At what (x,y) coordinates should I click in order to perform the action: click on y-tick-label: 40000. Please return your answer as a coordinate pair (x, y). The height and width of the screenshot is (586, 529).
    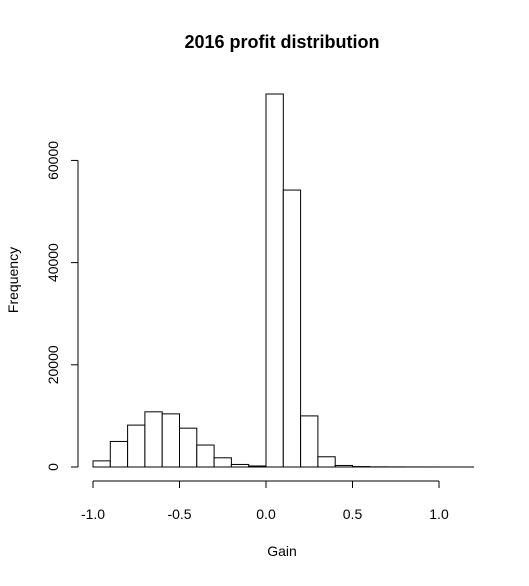
    Looking at the image, I should click on (53, 262).